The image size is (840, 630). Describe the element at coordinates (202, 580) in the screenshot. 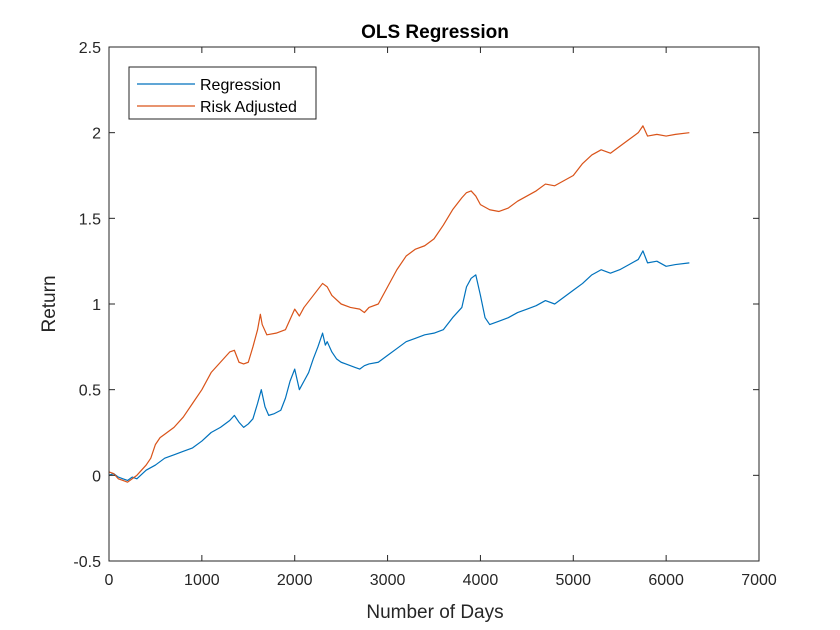

I see `x-tick-label: 1000` at that location.